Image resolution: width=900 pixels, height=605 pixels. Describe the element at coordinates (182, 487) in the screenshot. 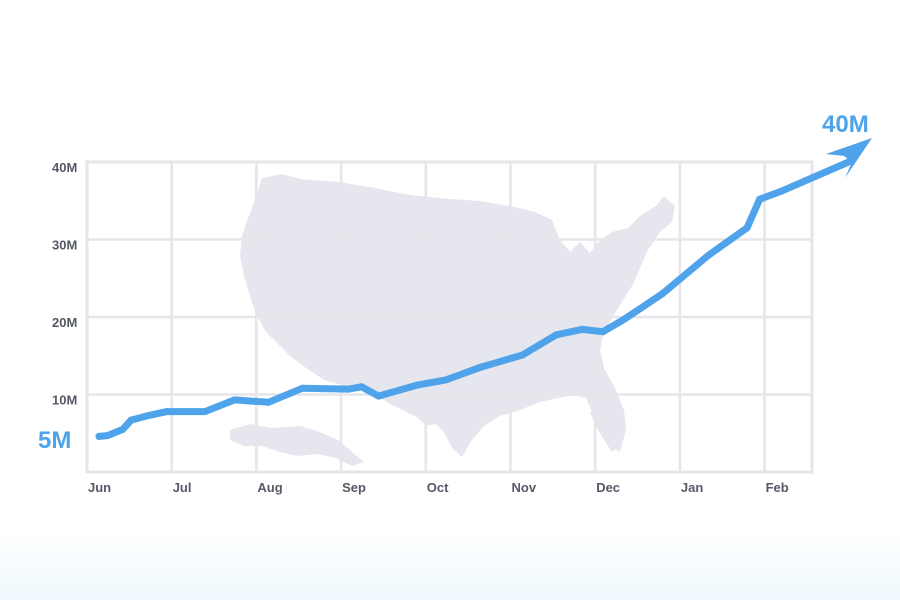

I see `x-tick-label: Jul` at that location.